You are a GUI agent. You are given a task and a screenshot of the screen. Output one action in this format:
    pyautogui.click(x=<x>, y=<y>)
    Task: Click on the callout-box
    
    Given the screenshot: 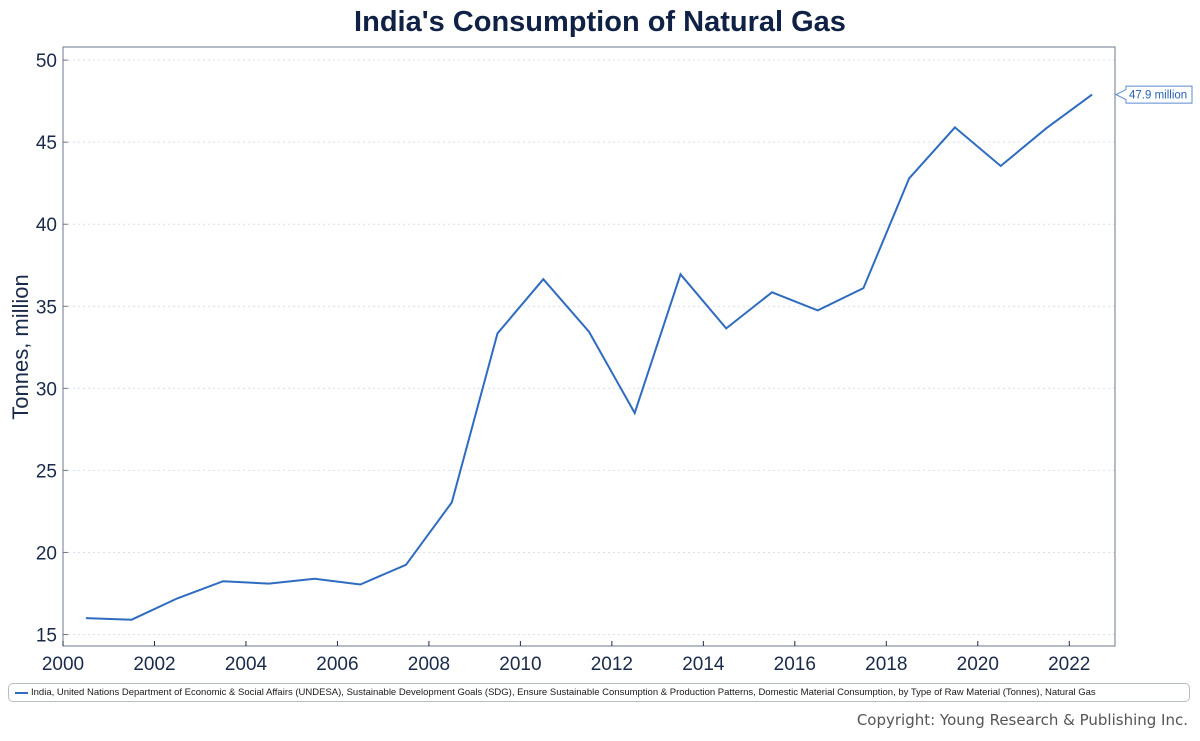 What is the action you would take?
    pyautogui.click(x=1153, y=94)
    